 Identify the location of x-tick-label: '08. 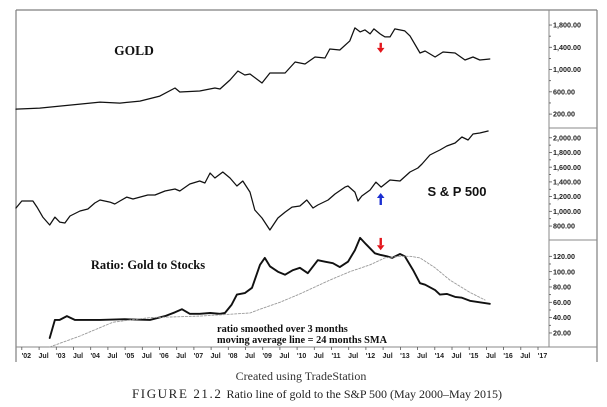
(233, 356).